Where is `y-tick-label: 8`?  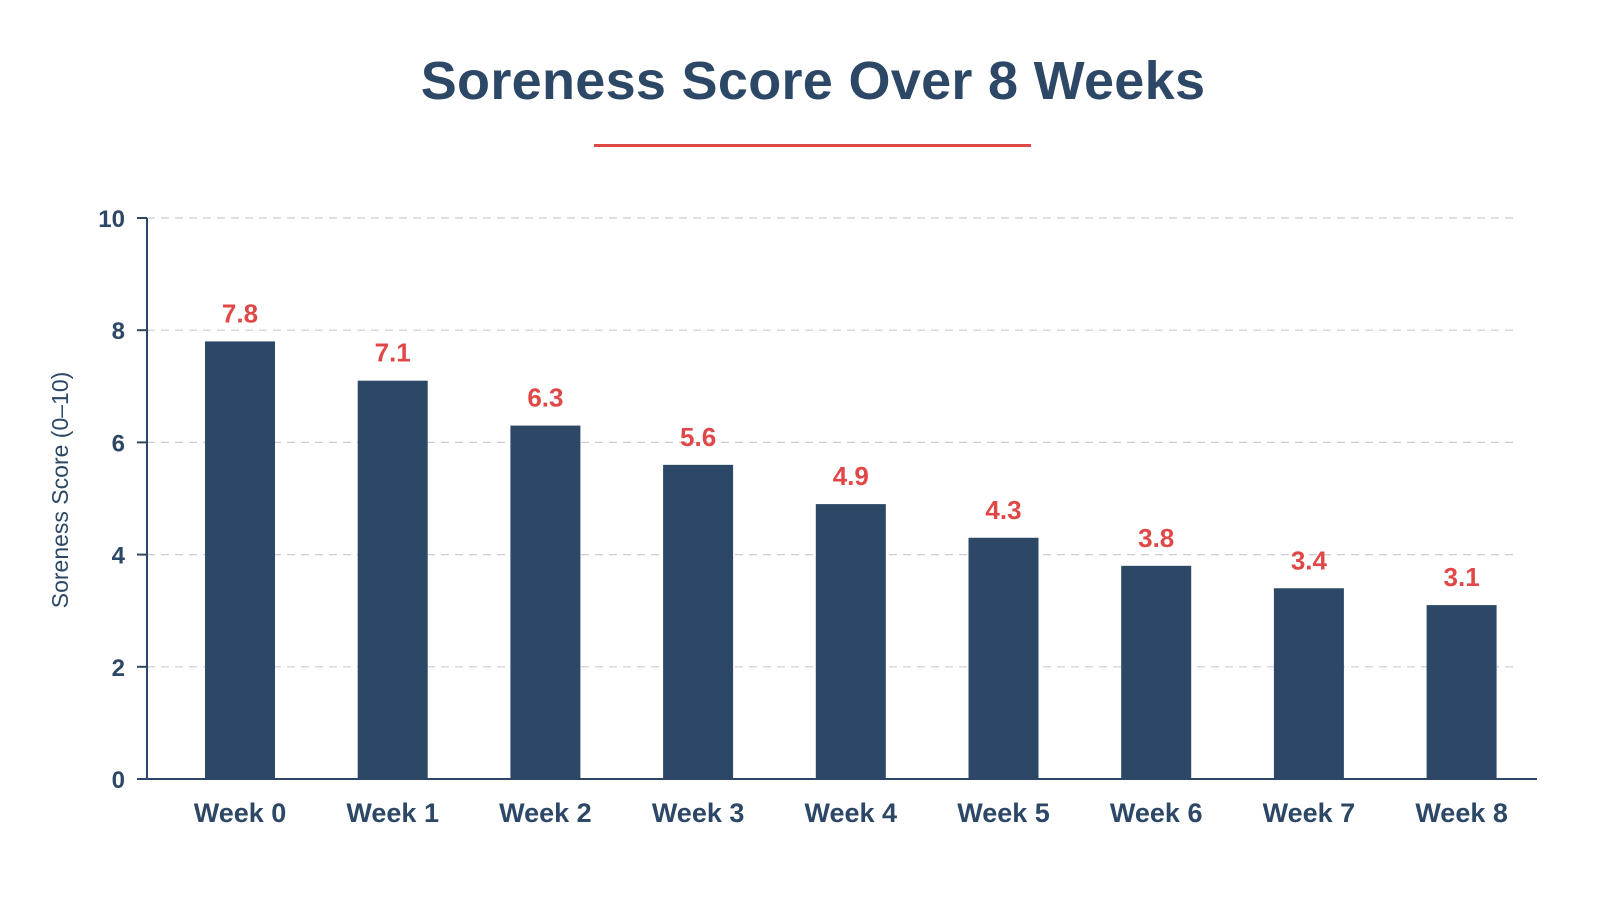
y-tick-label: 8 is located at coordinates (118, 331).